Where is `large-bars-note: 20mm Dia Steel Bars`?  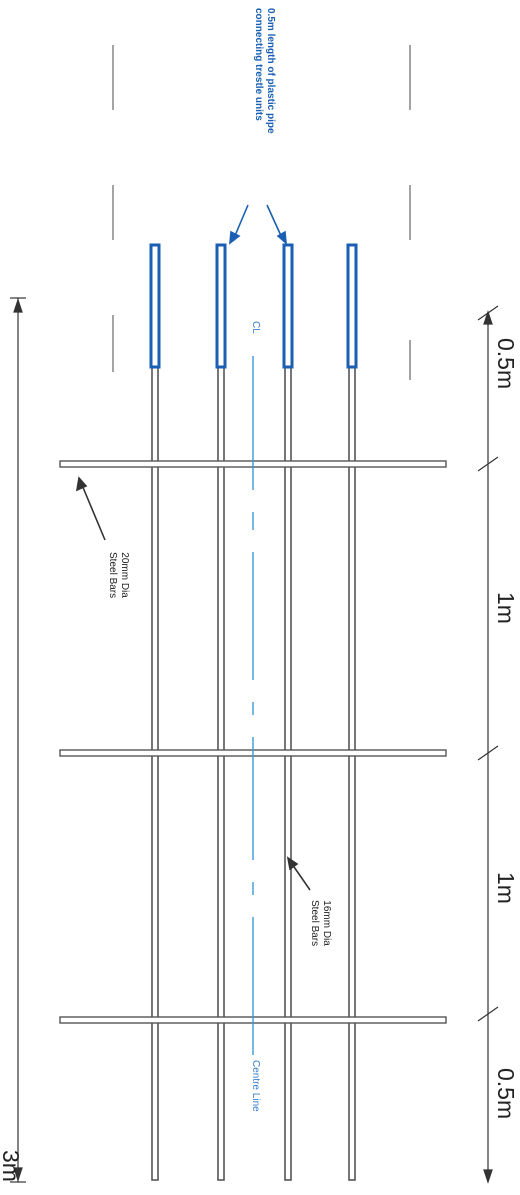
large-bars-note: 20mm Dia Steel Bars is located at coordinates (118, 575).